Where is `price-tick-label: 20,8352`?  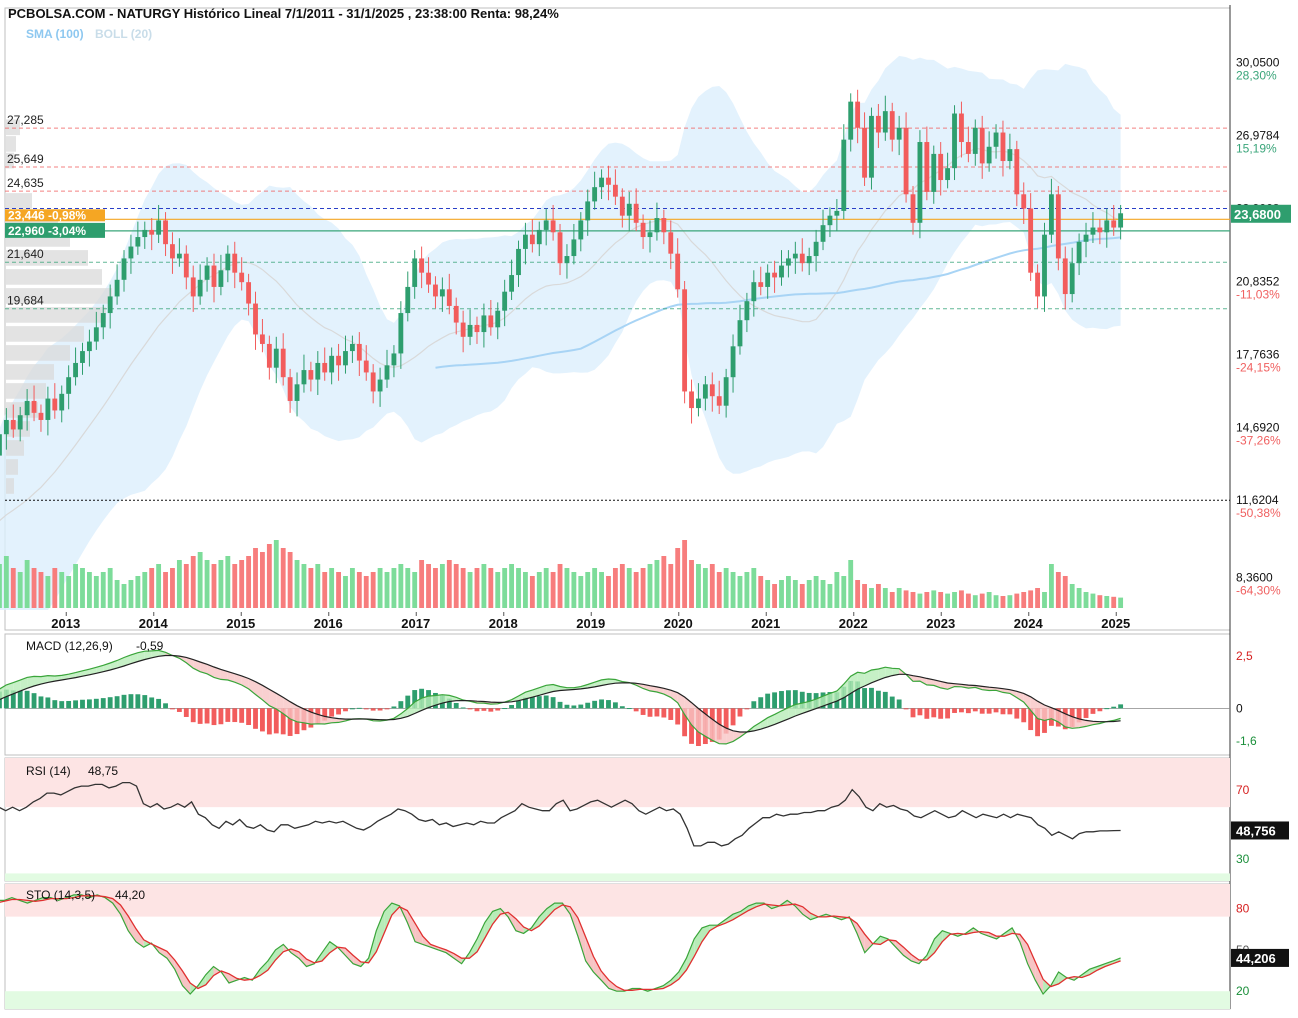
price-tick-label: 20,8352 is located at coordinates (1258, 281).